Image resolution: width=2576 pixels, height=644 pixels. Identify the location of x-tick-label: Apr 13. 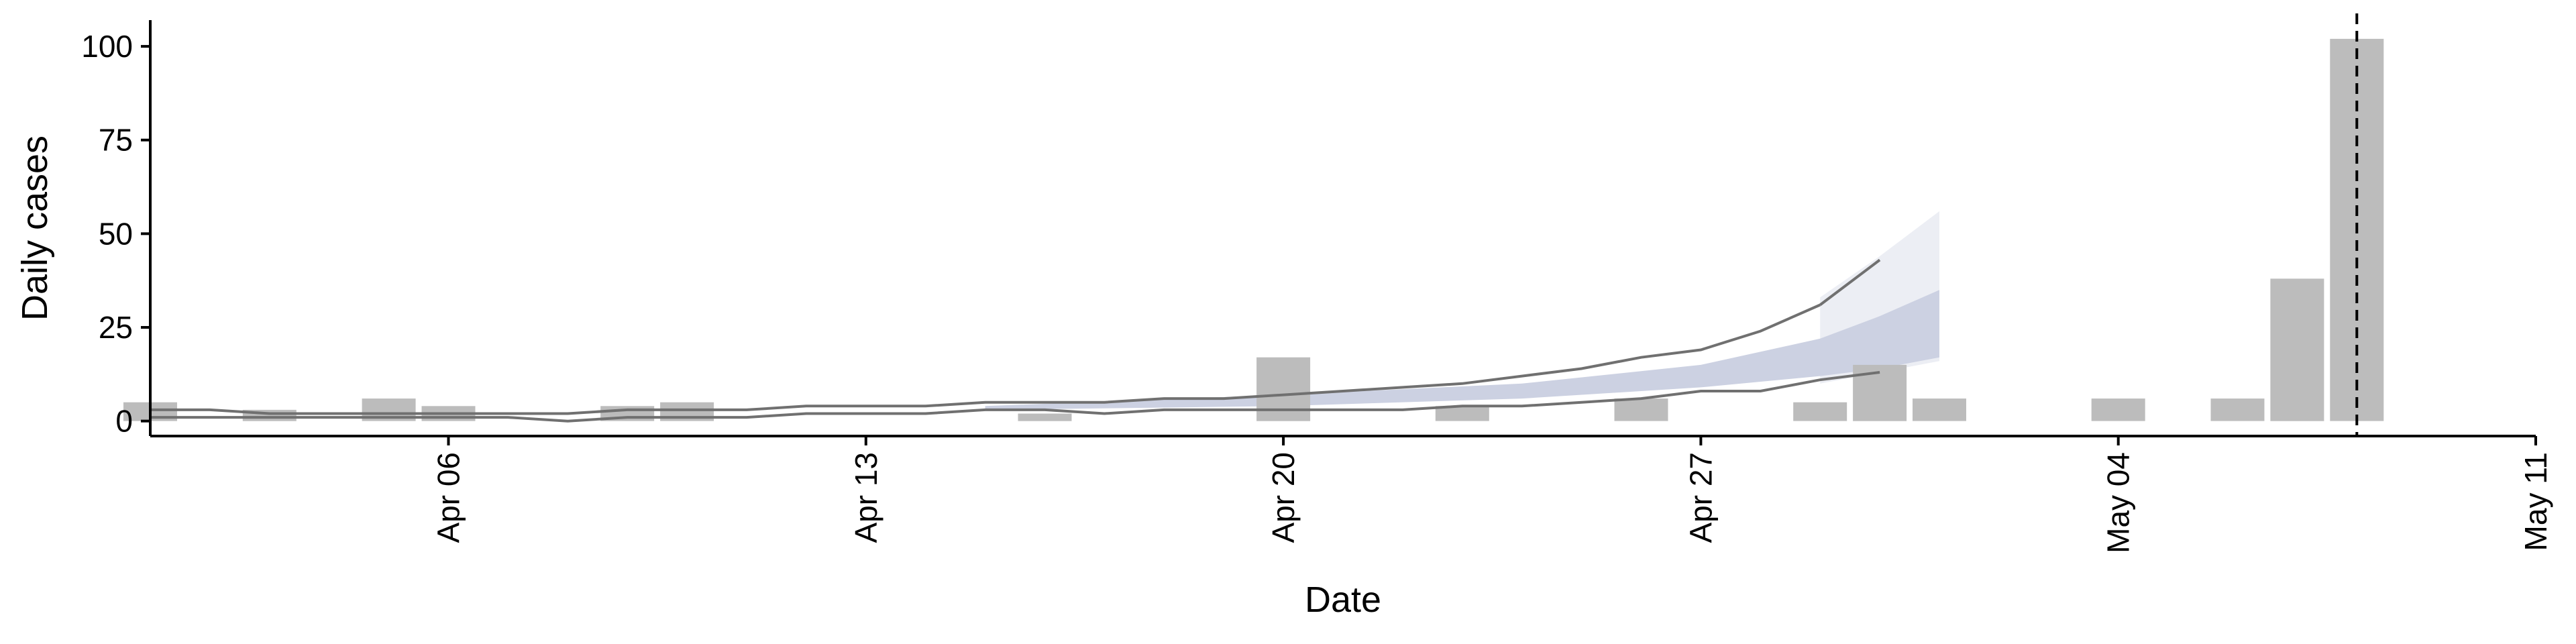
(866, 497).